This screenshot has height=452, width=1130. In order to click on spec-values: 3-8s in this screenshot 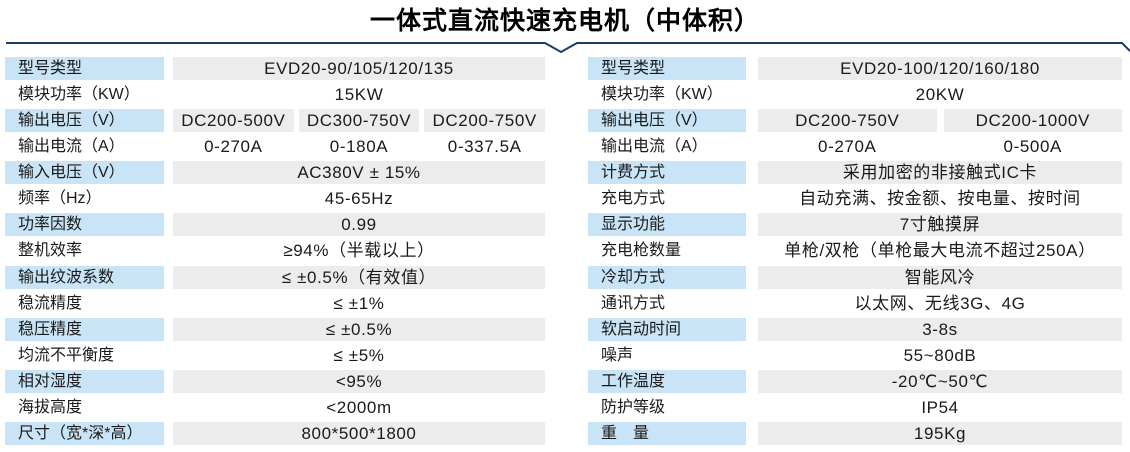, I will do `click(940, 329)`.